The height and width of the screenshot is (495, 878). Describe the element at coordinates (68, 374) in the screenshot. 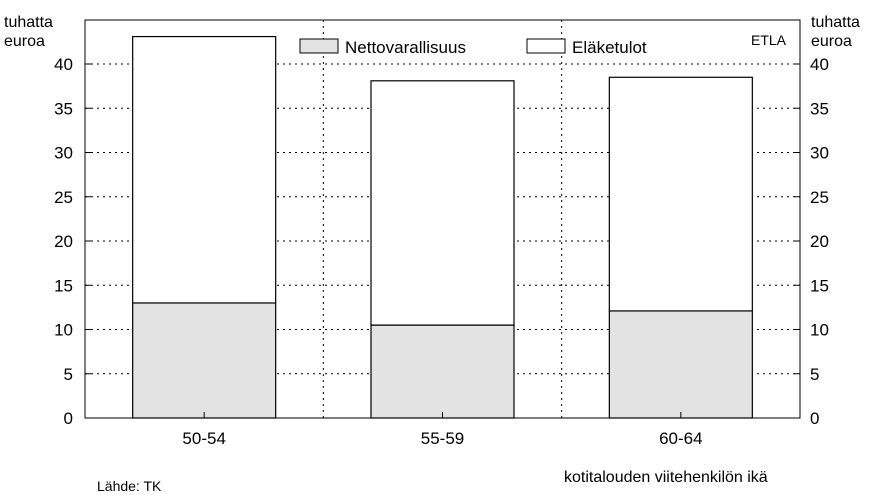

I see `y-tick-label-left: 5` at that location.